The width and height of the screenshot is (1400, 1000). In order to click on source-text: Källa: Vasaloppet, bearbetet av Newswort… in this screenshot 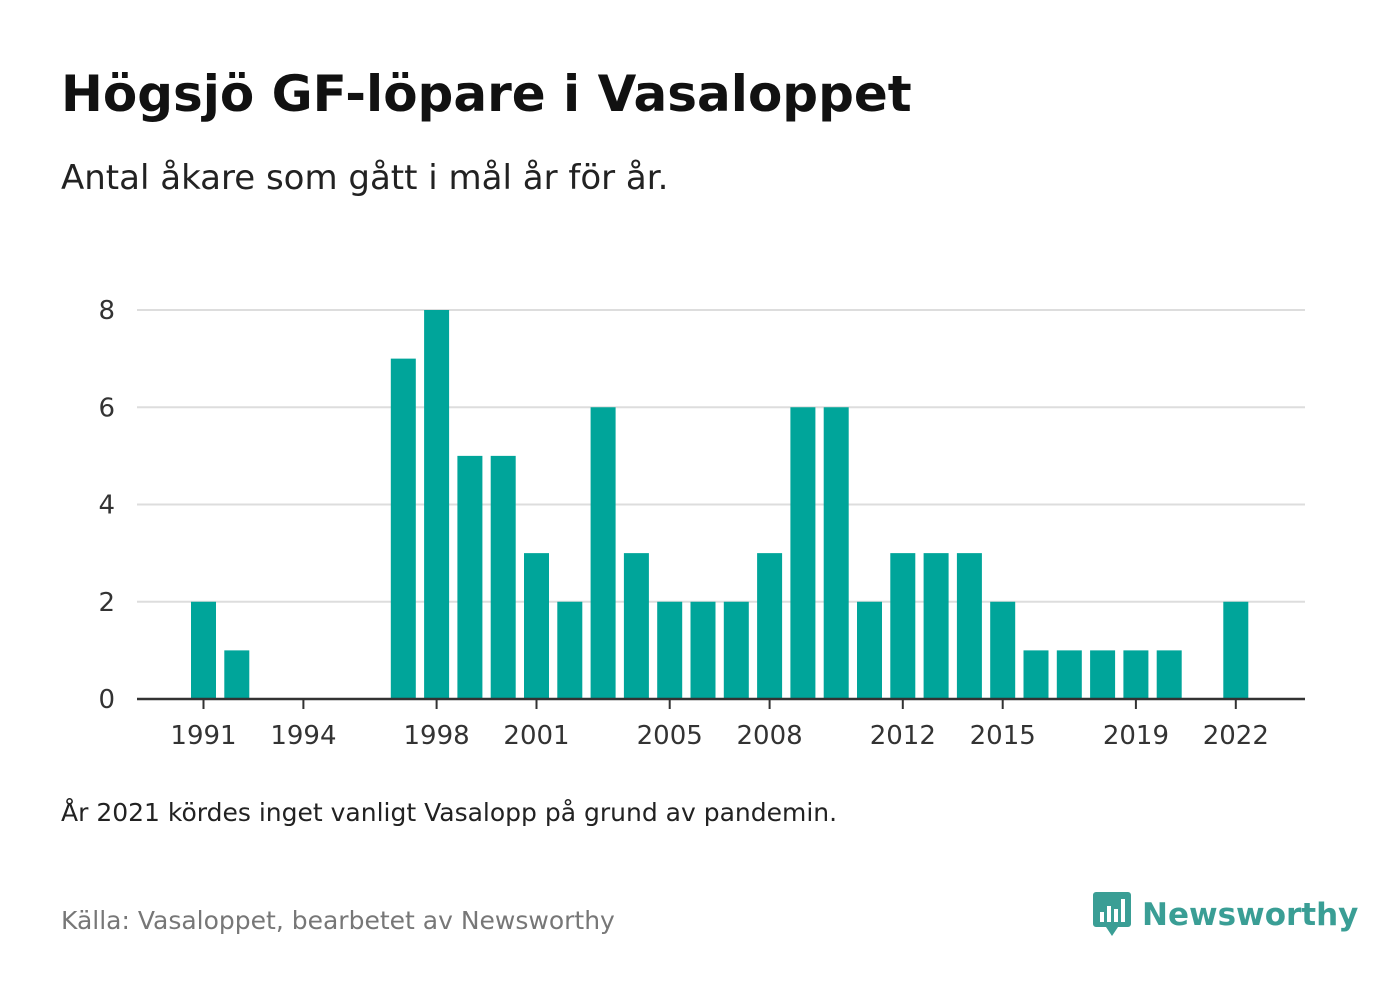, I will do `click(338, 920)`.